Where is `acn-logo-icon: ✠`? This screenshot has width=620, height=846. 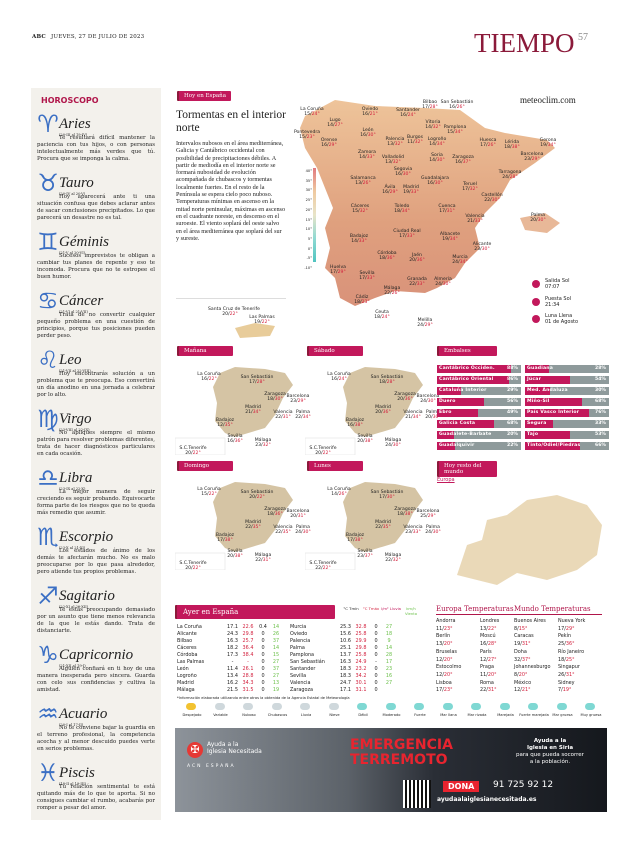 acn-logo-icon: ✠ is located at coordinates (195, 750).